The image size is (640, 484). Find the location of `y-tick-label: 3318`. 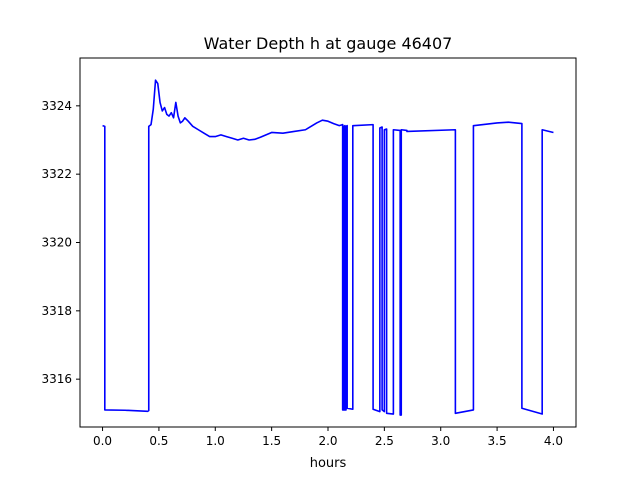

y-tick-label: 3318 is located at coordinates (56, 311).